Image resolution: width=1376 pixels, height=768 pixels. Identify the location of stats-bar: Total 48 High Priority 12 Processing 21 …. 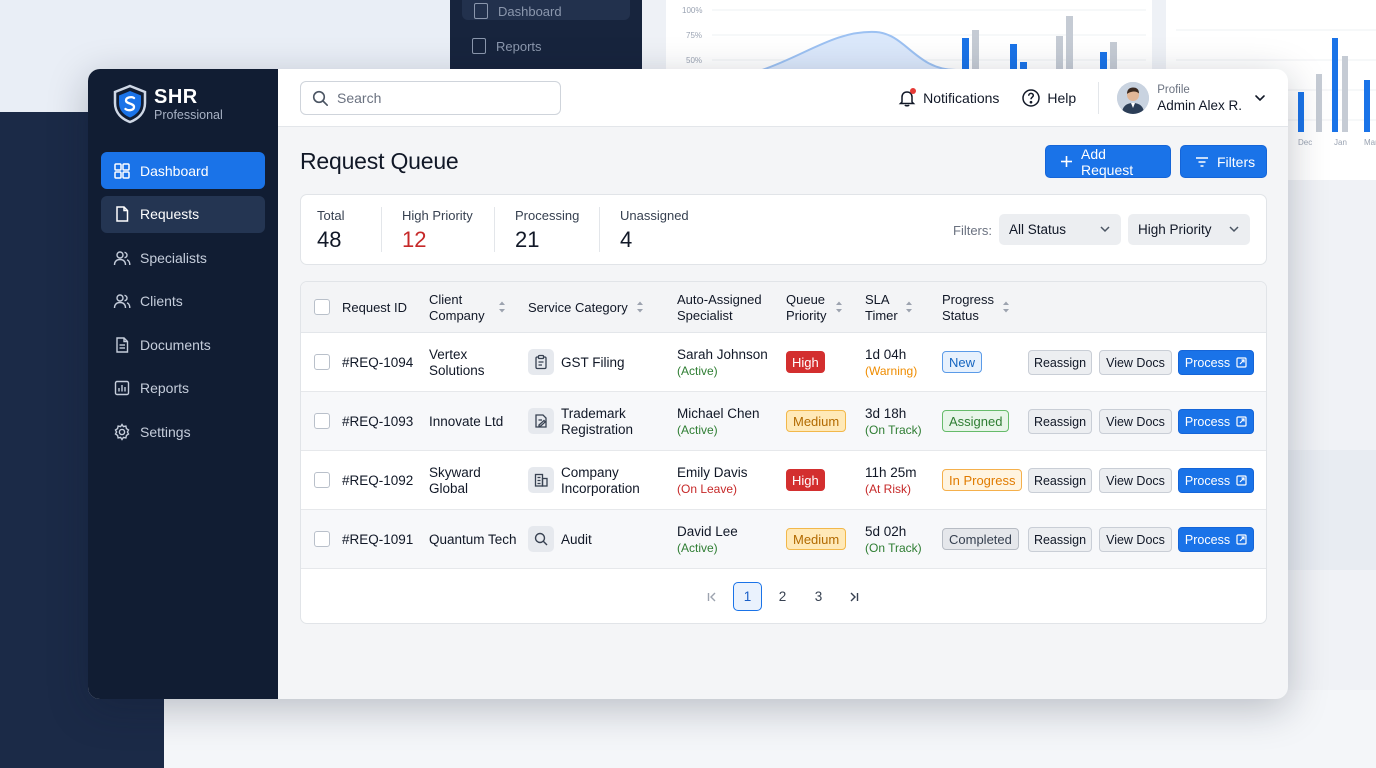
(783, 229).